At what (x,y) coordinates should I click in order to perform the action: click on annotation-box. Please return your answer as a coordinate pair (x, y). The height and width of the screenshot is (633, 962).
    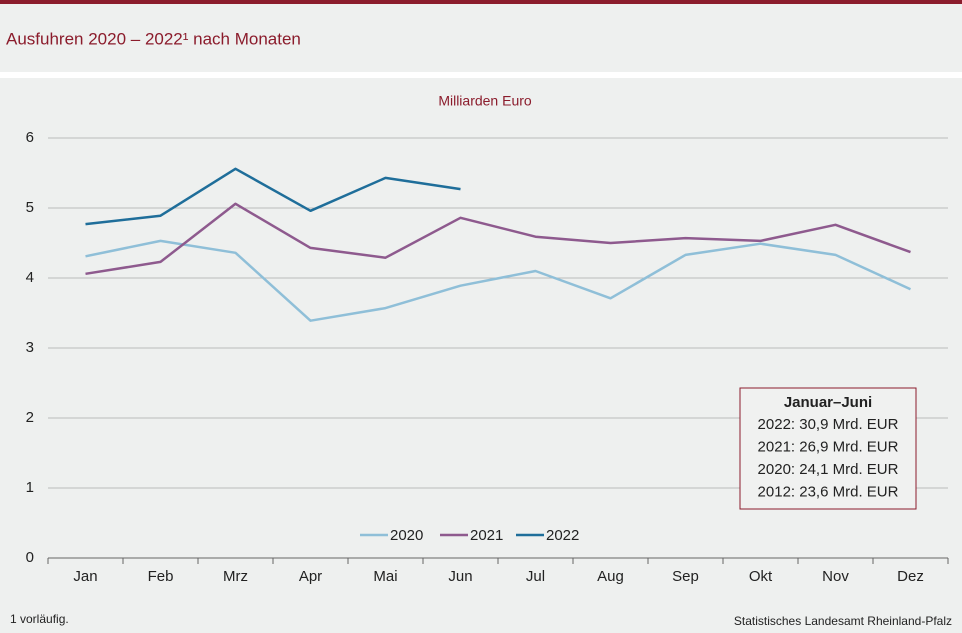
    Looking at the image, I should click on (828, 448).